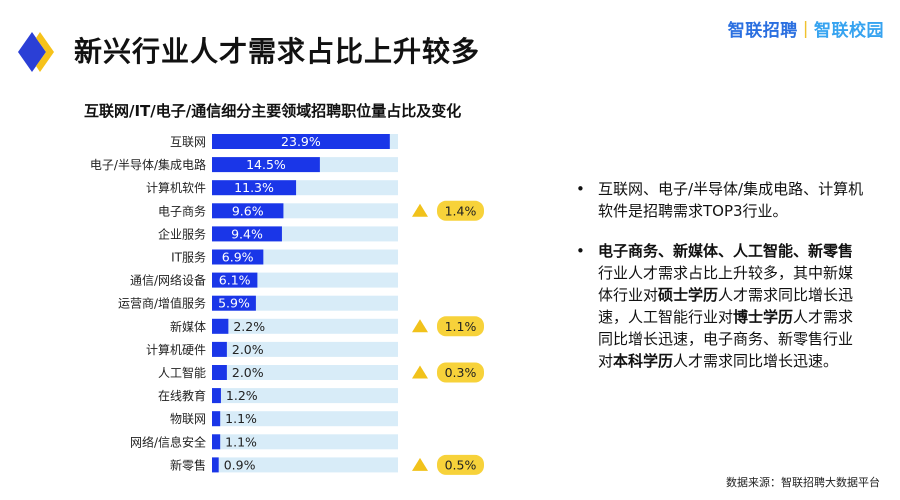  What do you see at coordinates (849, 31) in the screenshot?
I see `logo-zhilian-xiaoyuan: 智联校园` at bounding box center [849, 31].